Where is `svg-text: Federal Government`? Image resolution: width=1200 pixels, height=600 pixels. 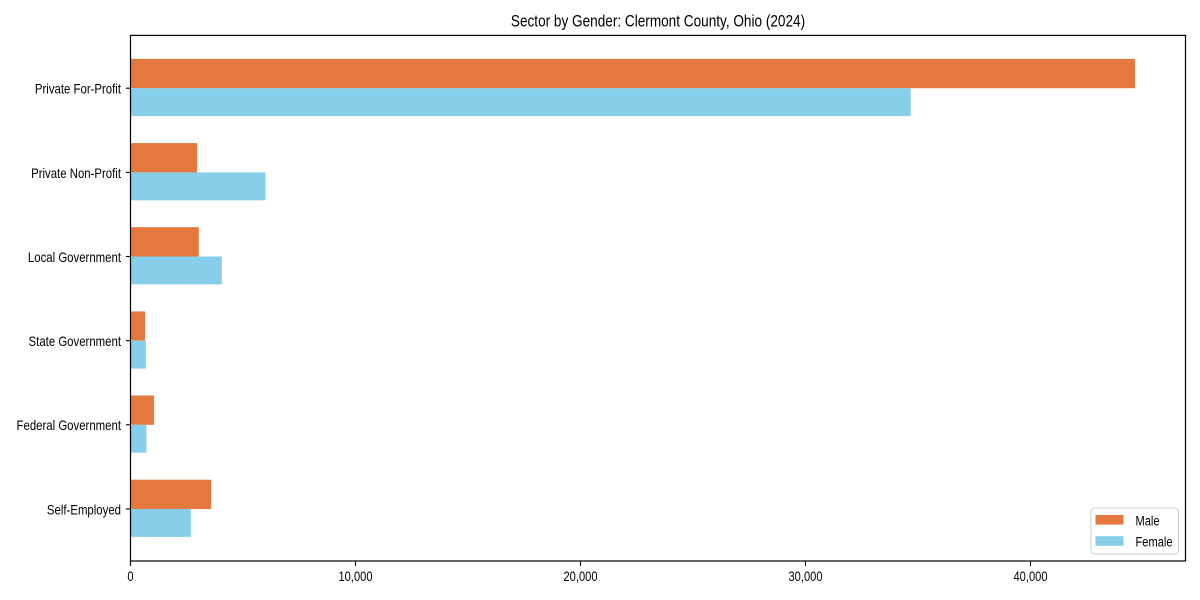
svg-text: Federal Government is located at coordinates (69, 425).